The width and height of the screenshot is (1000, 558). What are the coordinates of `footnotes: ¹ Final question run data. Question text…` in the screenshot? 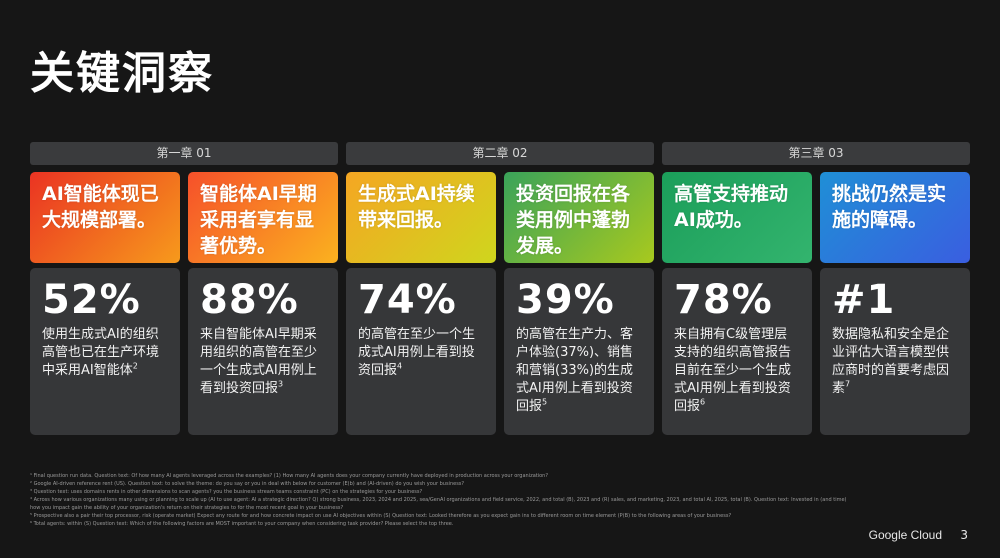 It's located at (440, 500).